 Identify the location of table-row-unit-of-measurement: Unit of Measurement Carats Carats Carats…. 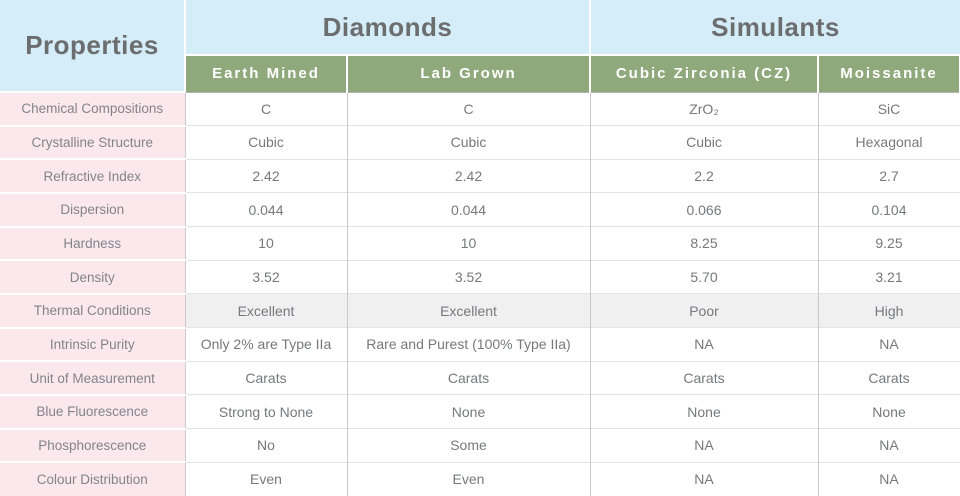
(480, 377).